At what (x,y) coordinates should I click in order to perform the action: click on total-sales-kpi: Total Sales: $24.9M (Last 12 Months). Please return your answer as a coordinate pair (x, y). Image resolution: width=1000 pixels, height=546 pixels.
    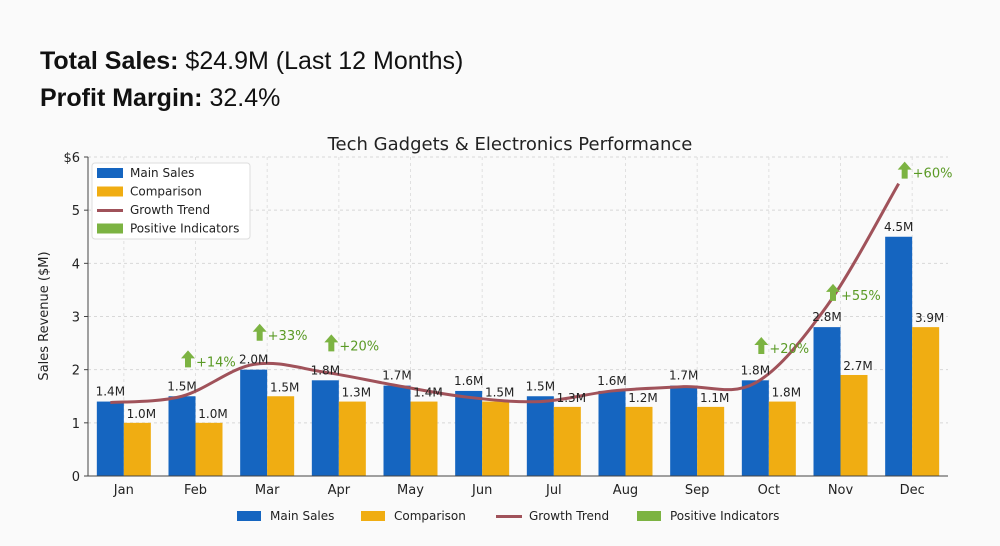
    Looking at the image, I should click on (251, 61).